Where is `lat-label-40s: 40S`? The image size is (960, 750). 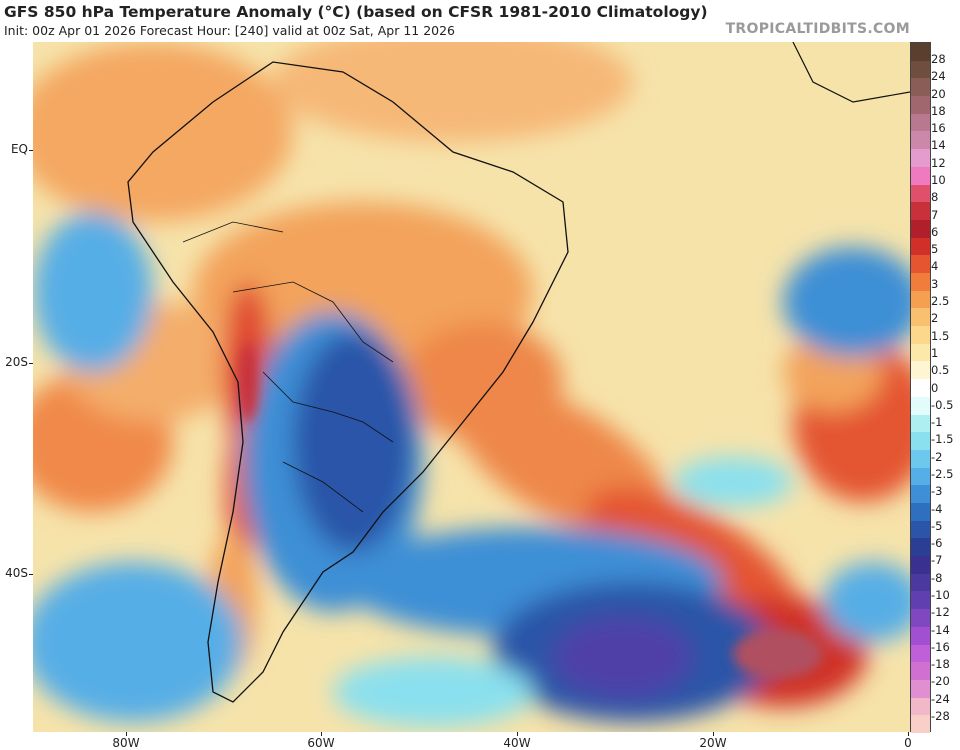
lat-label-40s: 40S is located at coordinates (16, 573).